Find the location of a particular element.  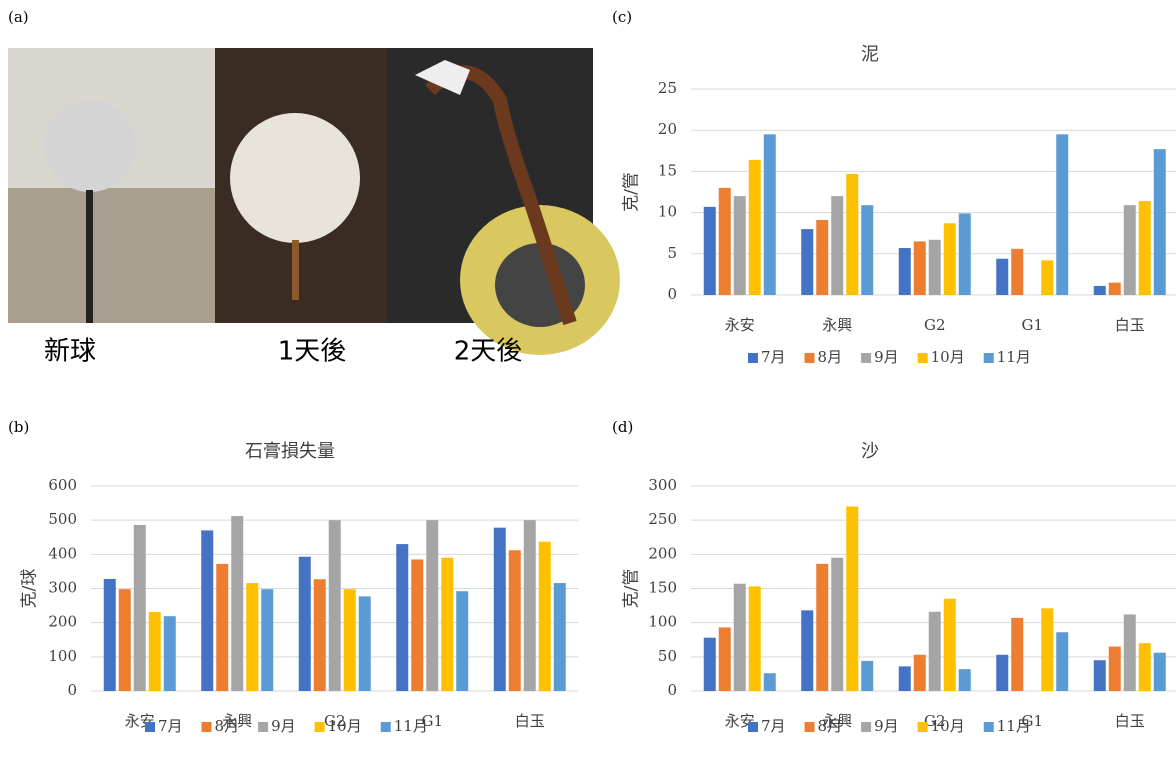

y-axis-label: 克/管 is located at coordinates (632, 589).